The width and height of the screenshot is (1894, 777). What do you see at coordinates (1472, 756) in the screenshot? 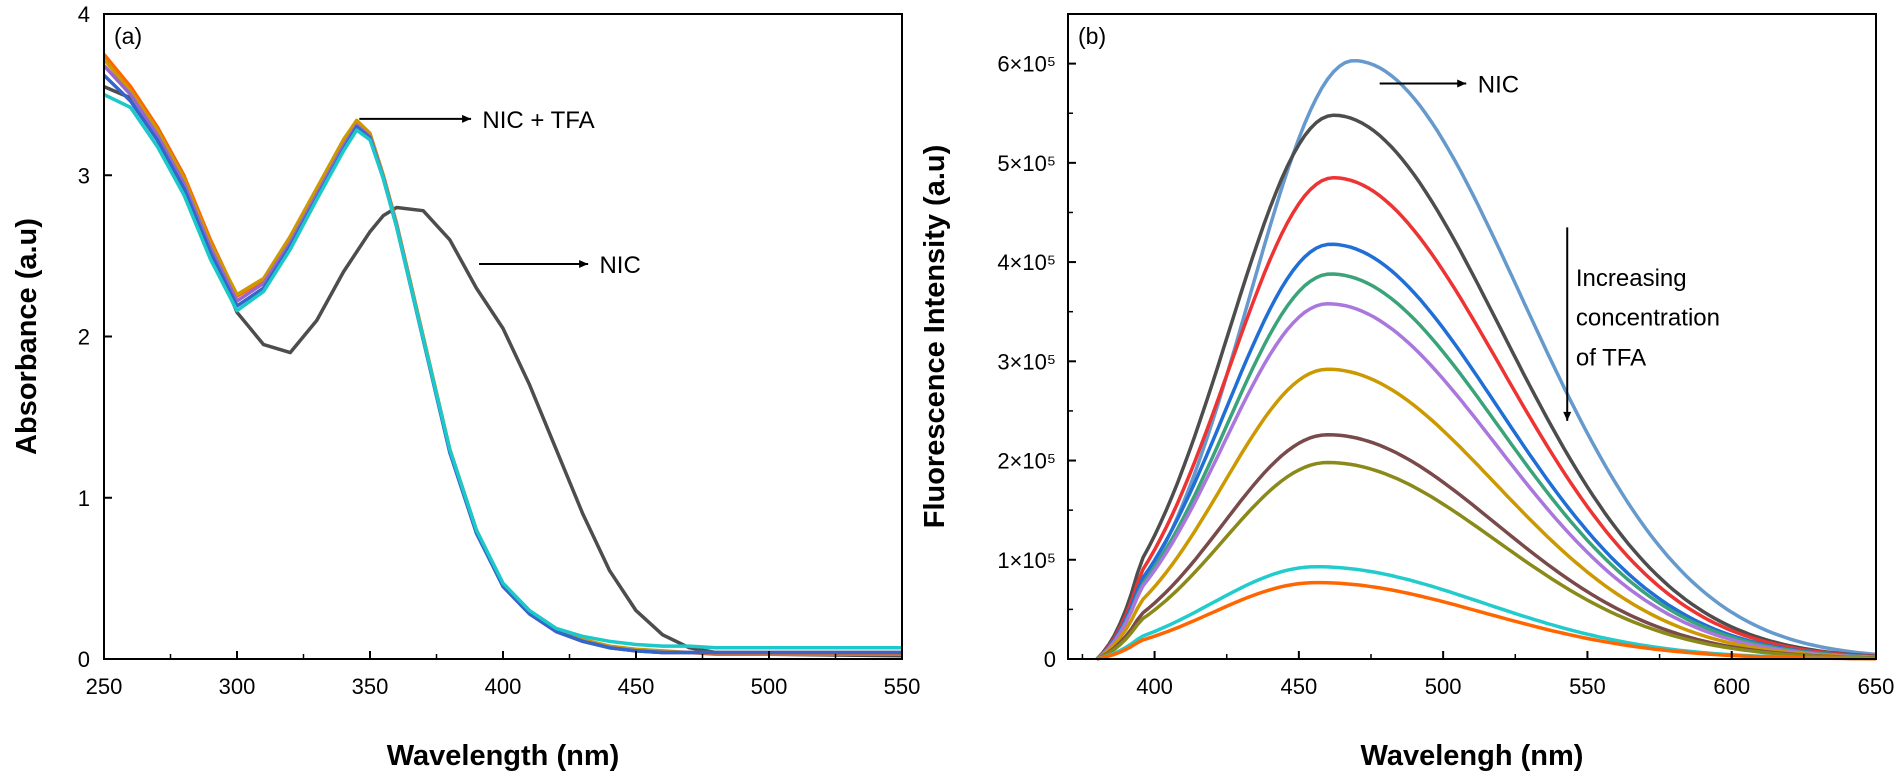
I see `panel-b-x-axis-label: Wavelengh (nm)` at bounding box center [1472, 756].